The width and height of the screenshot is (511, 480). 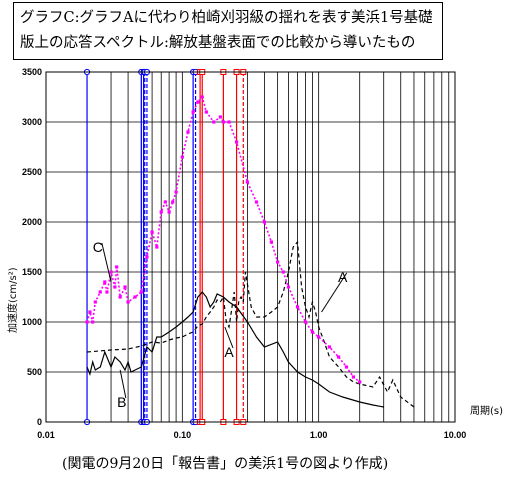 What do you see at coordinates (32, 272) in the screenshot?
I see `y-tick-label: 1500` at bounding box center [32, 272].